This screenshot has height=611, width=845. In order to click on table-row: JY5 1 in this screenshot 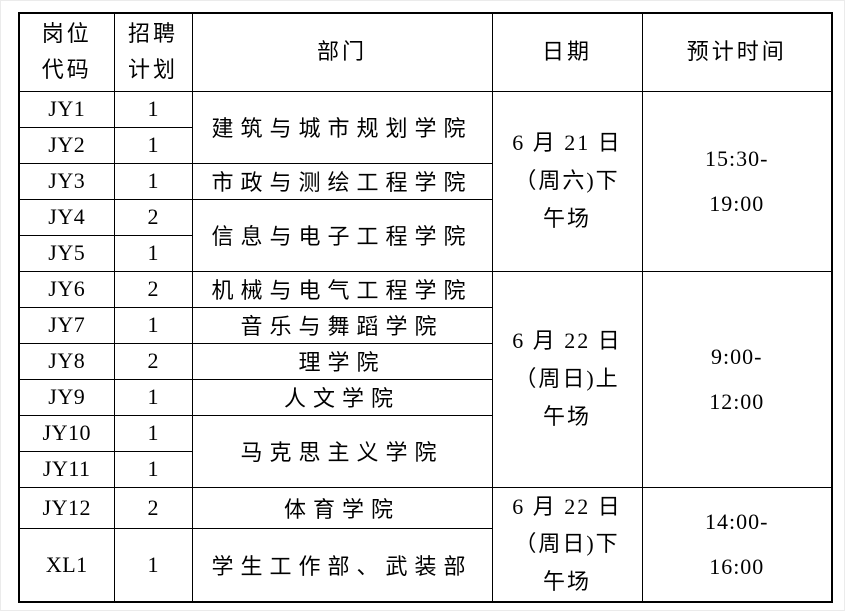, I will do `click(425, 253)`.